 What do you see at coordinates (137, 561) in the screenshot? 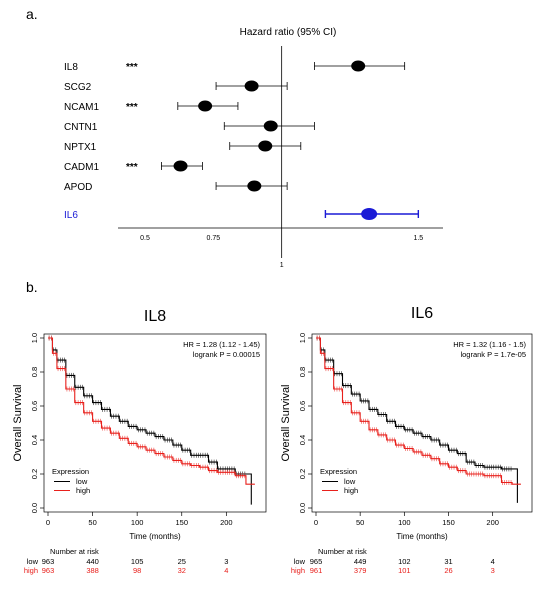
I see `km-risk-value: 105` at bounding box center [137, 561].